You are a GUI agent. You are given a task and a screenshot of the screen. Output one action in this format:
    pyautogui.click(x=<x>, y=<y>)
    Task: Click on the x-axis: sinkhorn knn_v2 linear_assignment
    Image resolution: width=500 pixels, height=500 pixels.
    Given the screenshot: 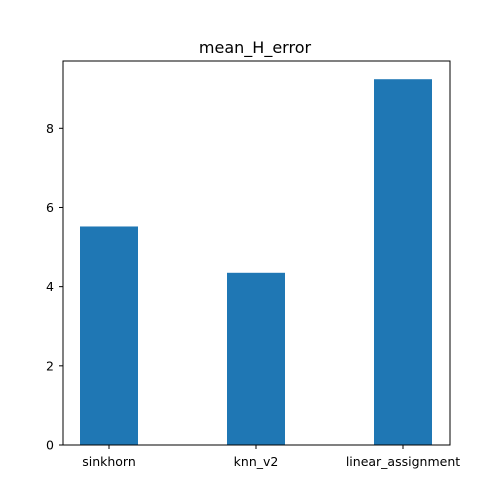 What is the action you would take?
    pyautogui.click(x=271, y=457)
    